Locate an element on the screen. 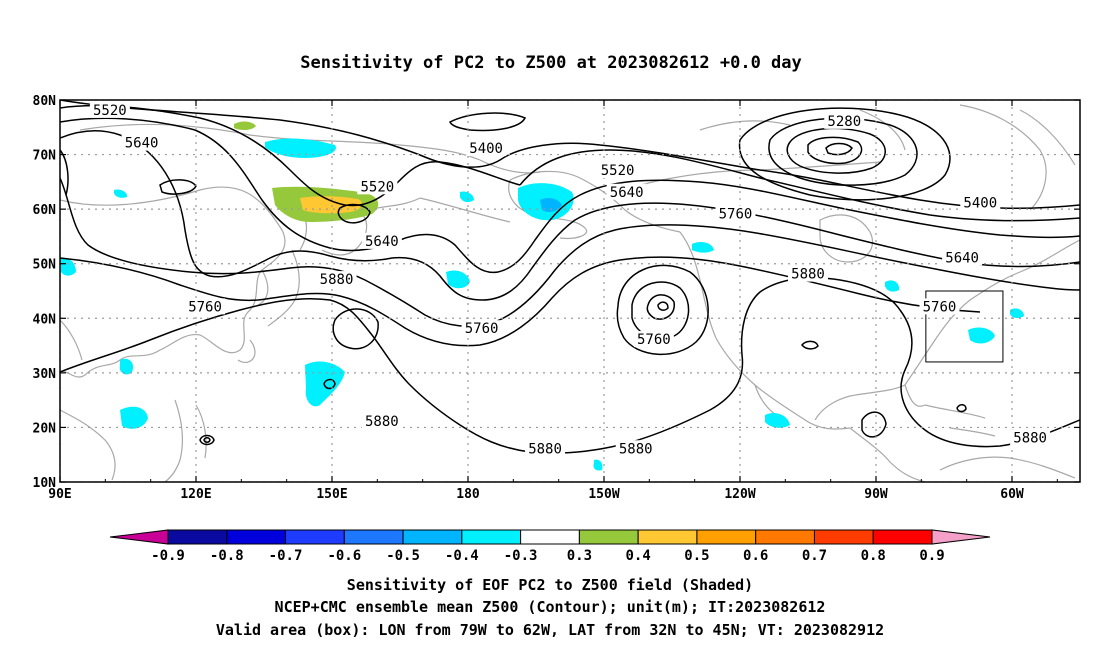 The height and width of the screenshot is (650, 1100). colorbar-label: -0.9 is located at coordinates (168, 556).